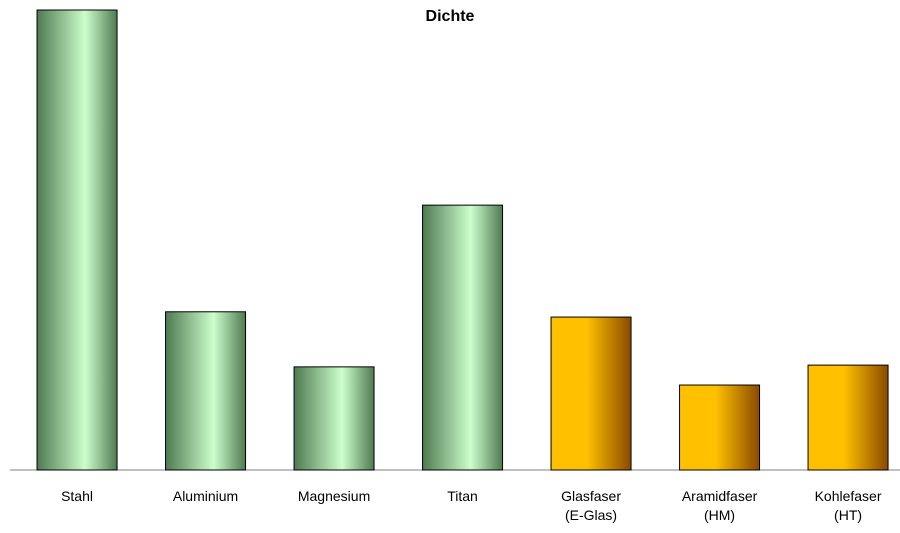 This screenshot has width=900, height=533. Describe the element at coordinates (205, 496) in the screenshot. I see `x-tick-label: Aluminium` at that location.